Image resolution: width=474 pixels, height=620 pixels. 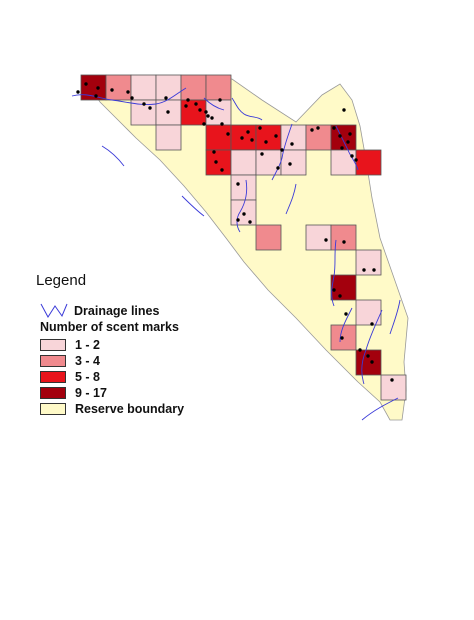 I want to click on legend-title: Legend, so click(x=61, y=280).